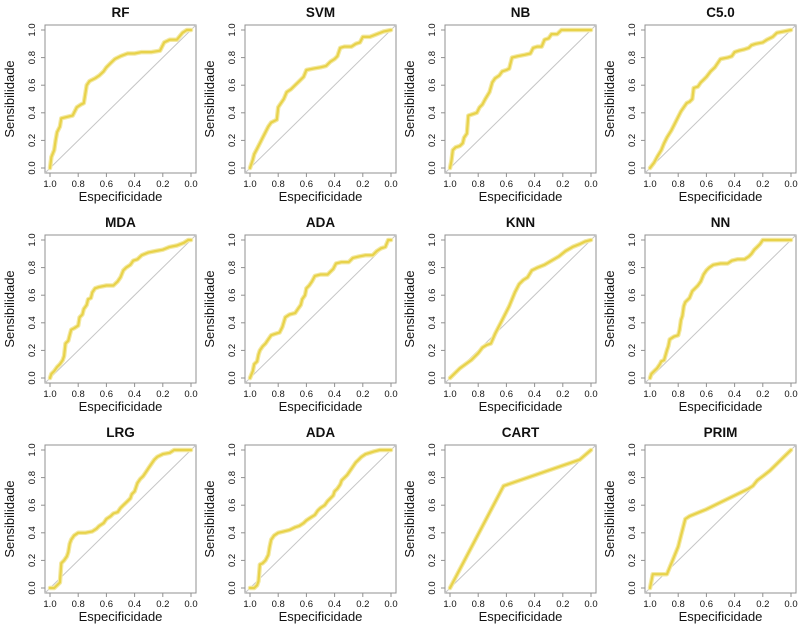 The width and height of the screenshot is (801, 635). I want to click on y-tick-label: 1.0, so click(32, 449).